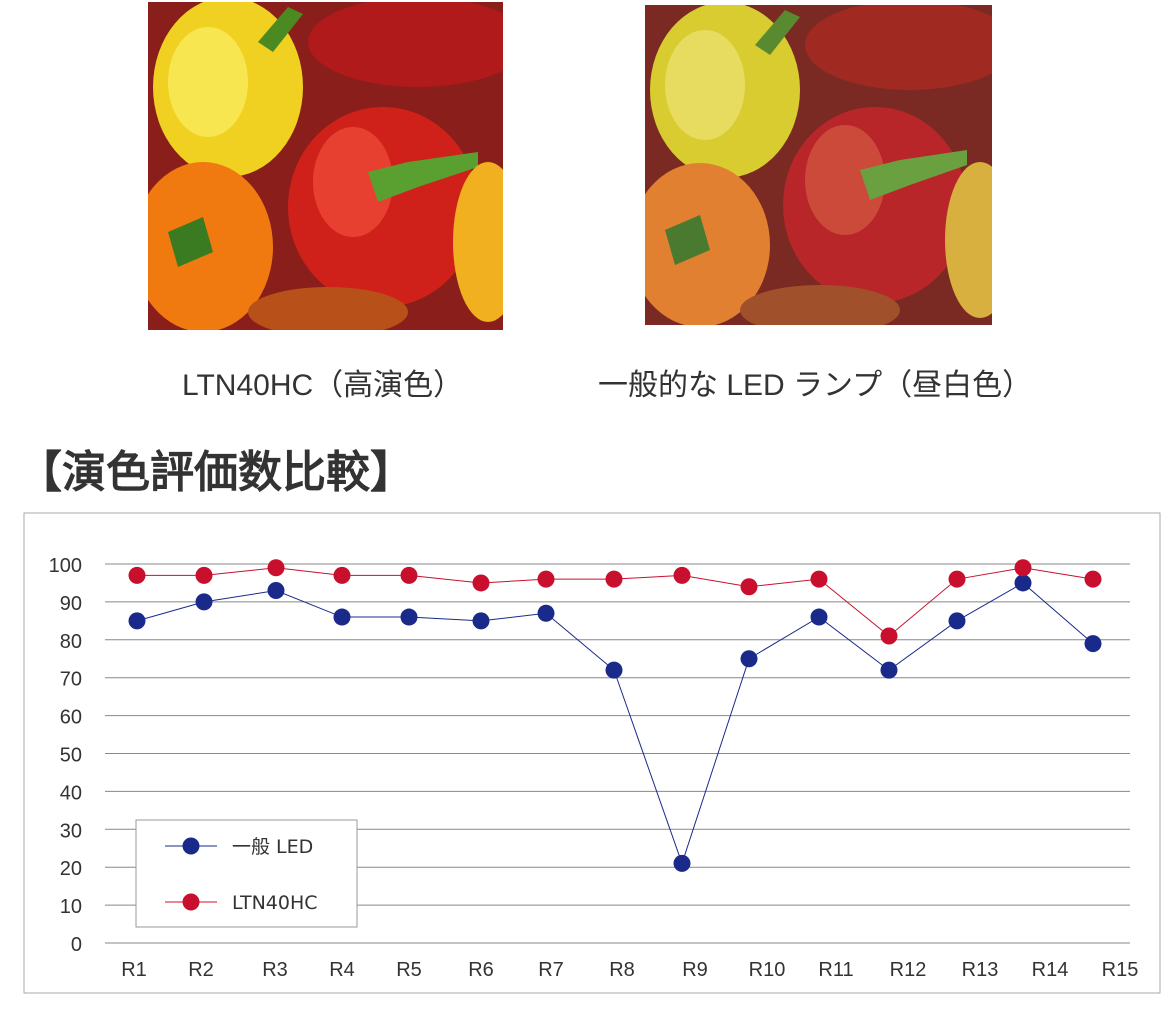 The image size is (1174, 1010). Describe the element at coordinates (409, 970) in the screenshot. I see `x-tick-label: R5` at that location.